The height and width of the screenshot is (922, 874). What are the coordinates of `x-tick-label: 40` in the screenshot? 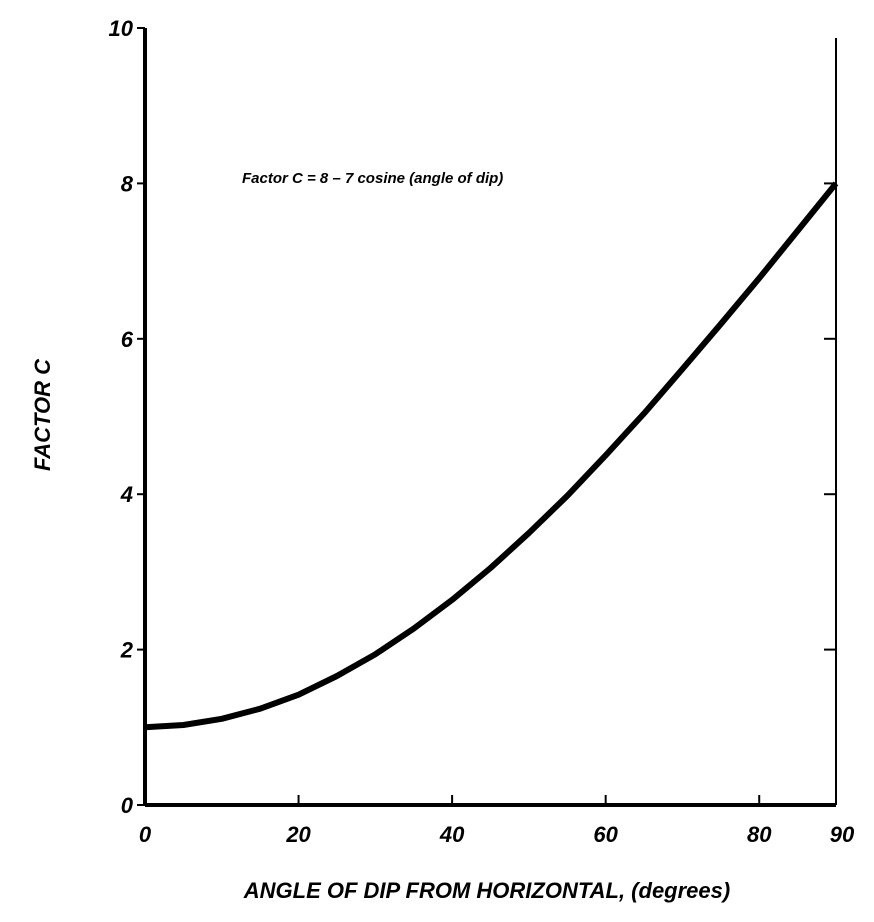 It's located at (452, 834).